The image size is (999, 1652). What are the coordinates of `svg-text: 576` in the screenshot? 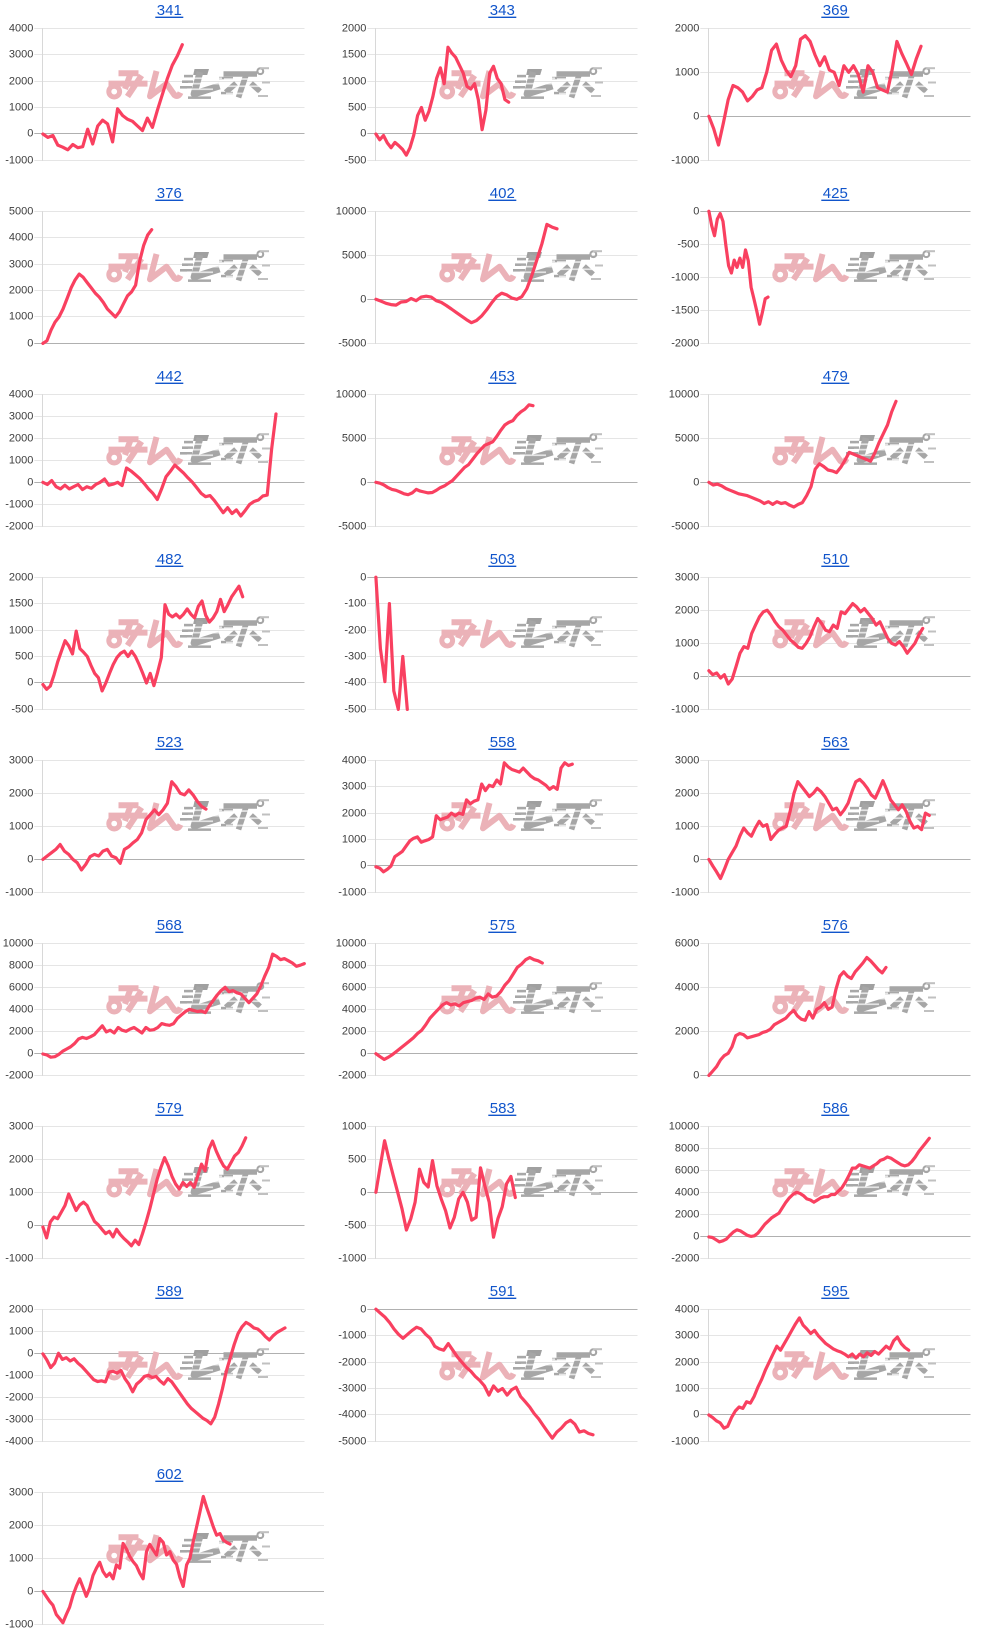 It's located at (835, 925).